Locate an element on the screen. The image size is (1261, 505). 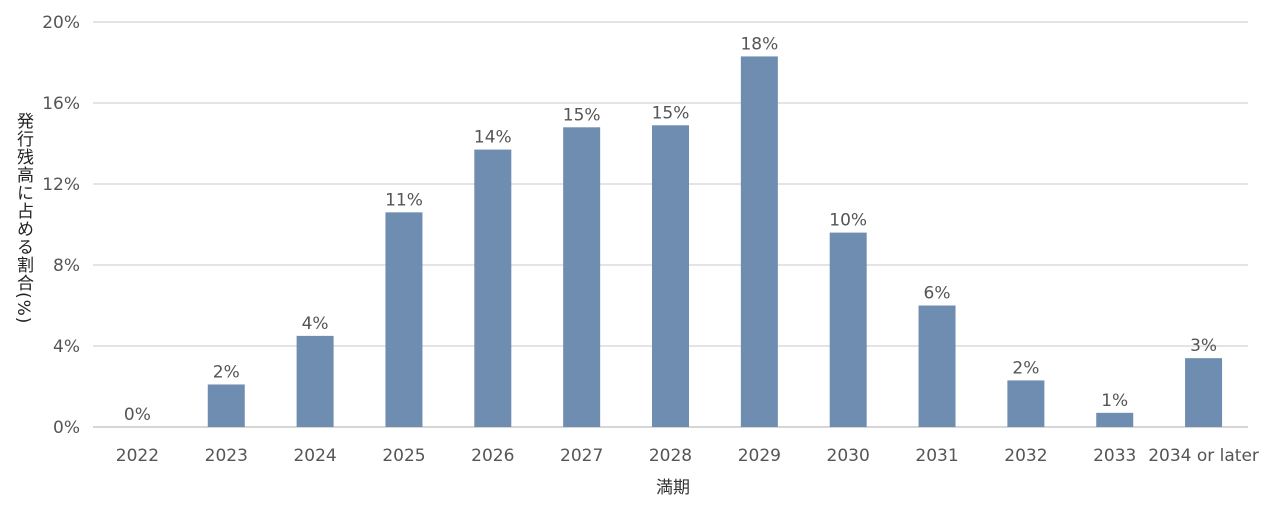
y-tick-label: 8% is located at coordinates (66, 266).